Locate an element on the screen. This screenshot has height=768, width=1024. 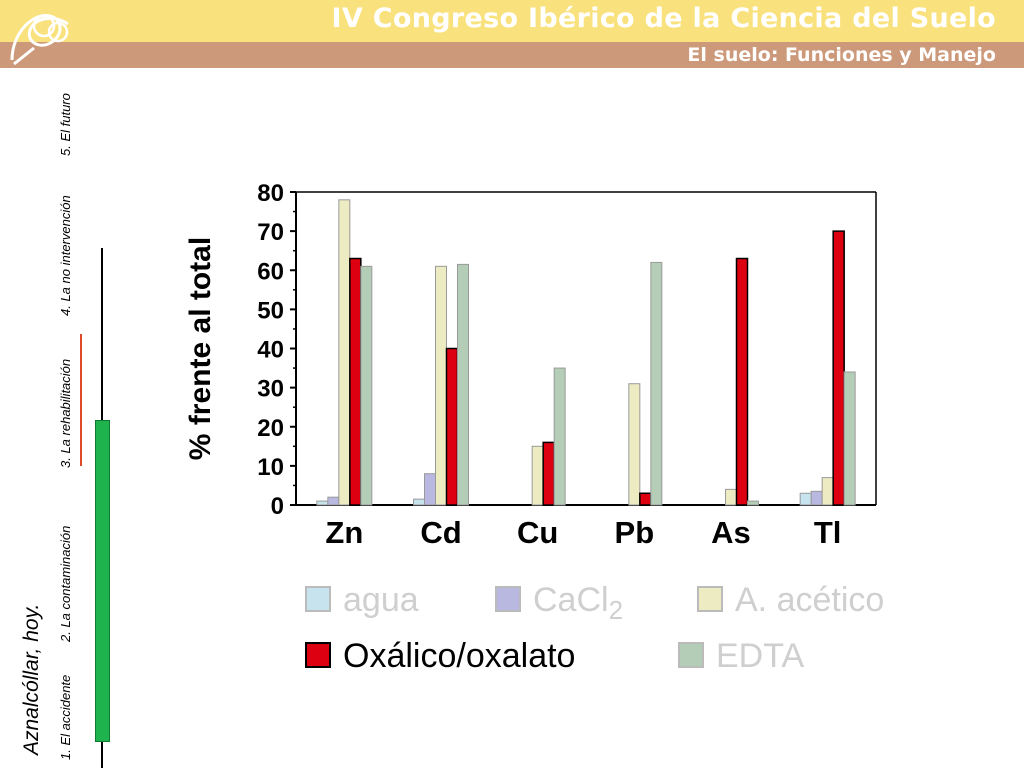
conference-subtitle: El suelo: Funciones y Manejo is located at coordinates (841, 55).